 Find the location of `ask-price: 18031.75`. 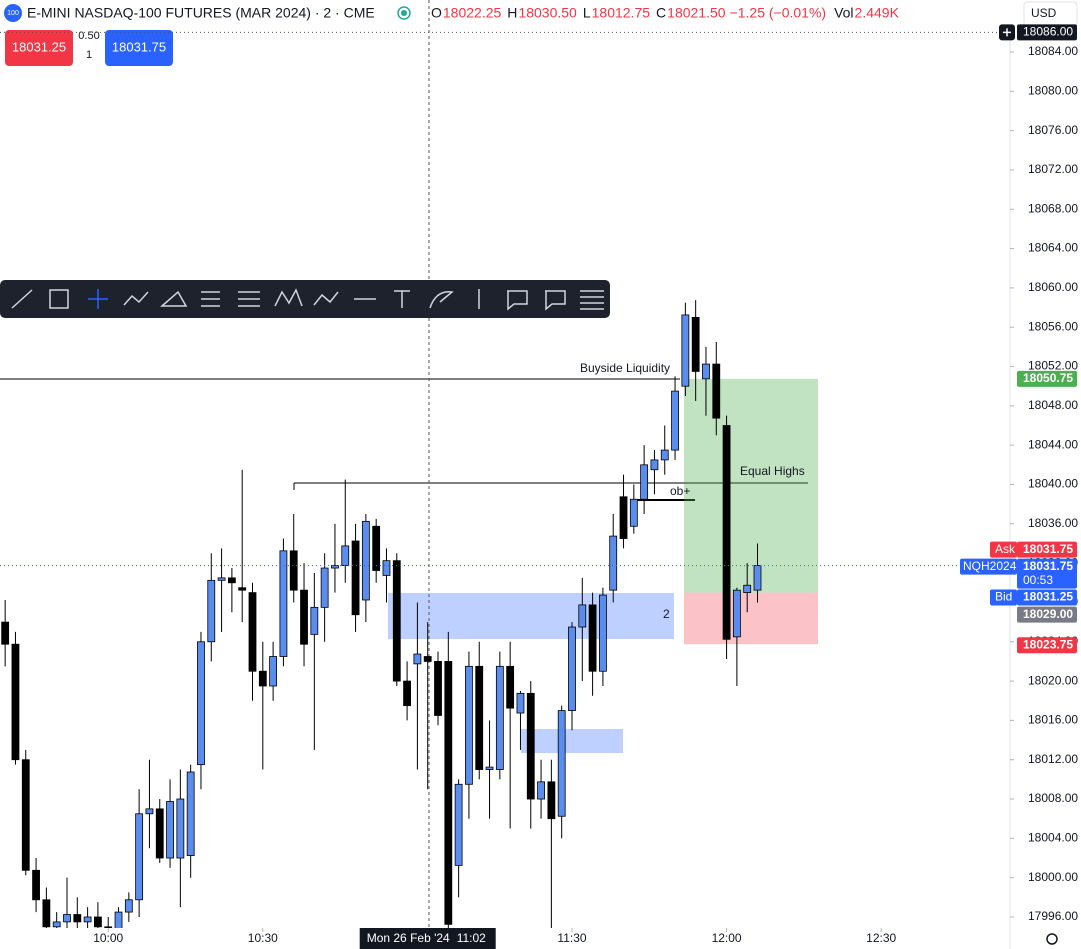

ask-price: 18031.75 is located at coordinates (1048, 549).